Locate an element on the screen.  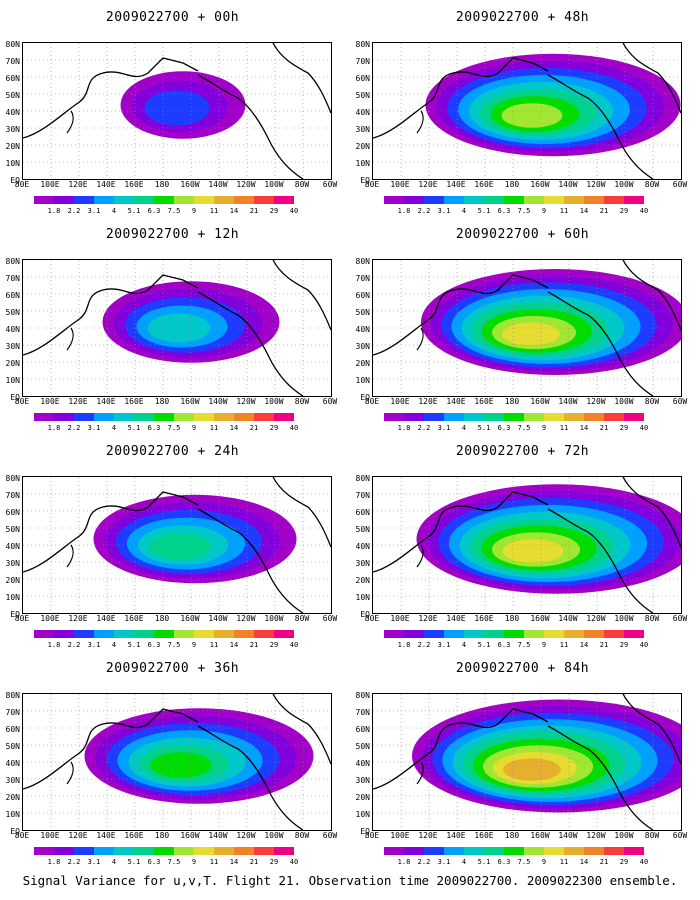
latitude-label: 20N is located at coordinates (12, 363).